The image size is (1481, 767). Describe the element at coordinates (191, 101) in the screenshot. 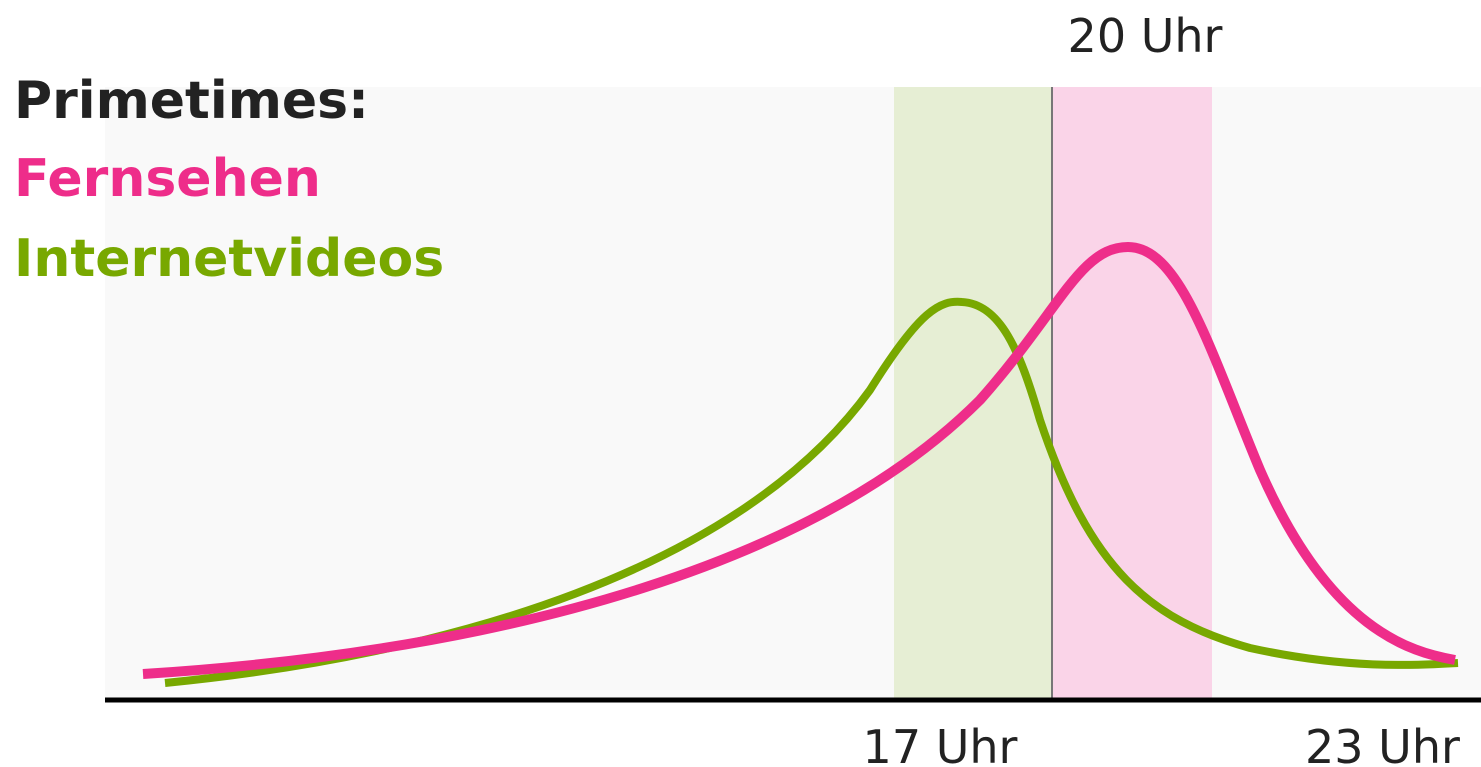

I see `title: Primetimes:` at that location.